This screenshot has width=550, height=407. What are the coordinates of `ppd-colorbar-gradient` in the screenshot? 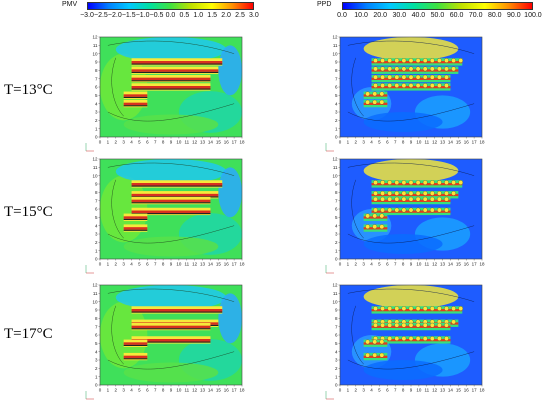 It's located at (437, 6).